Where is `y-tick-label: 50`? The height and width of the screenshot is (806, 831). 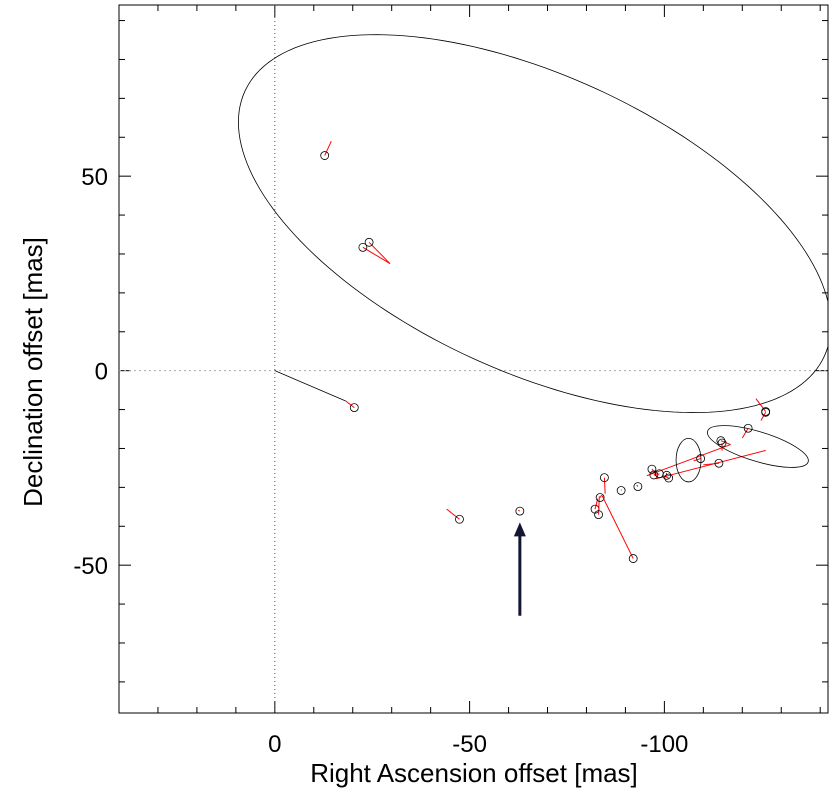
y-tick-label: 50 is located at coordinates (94, 177).